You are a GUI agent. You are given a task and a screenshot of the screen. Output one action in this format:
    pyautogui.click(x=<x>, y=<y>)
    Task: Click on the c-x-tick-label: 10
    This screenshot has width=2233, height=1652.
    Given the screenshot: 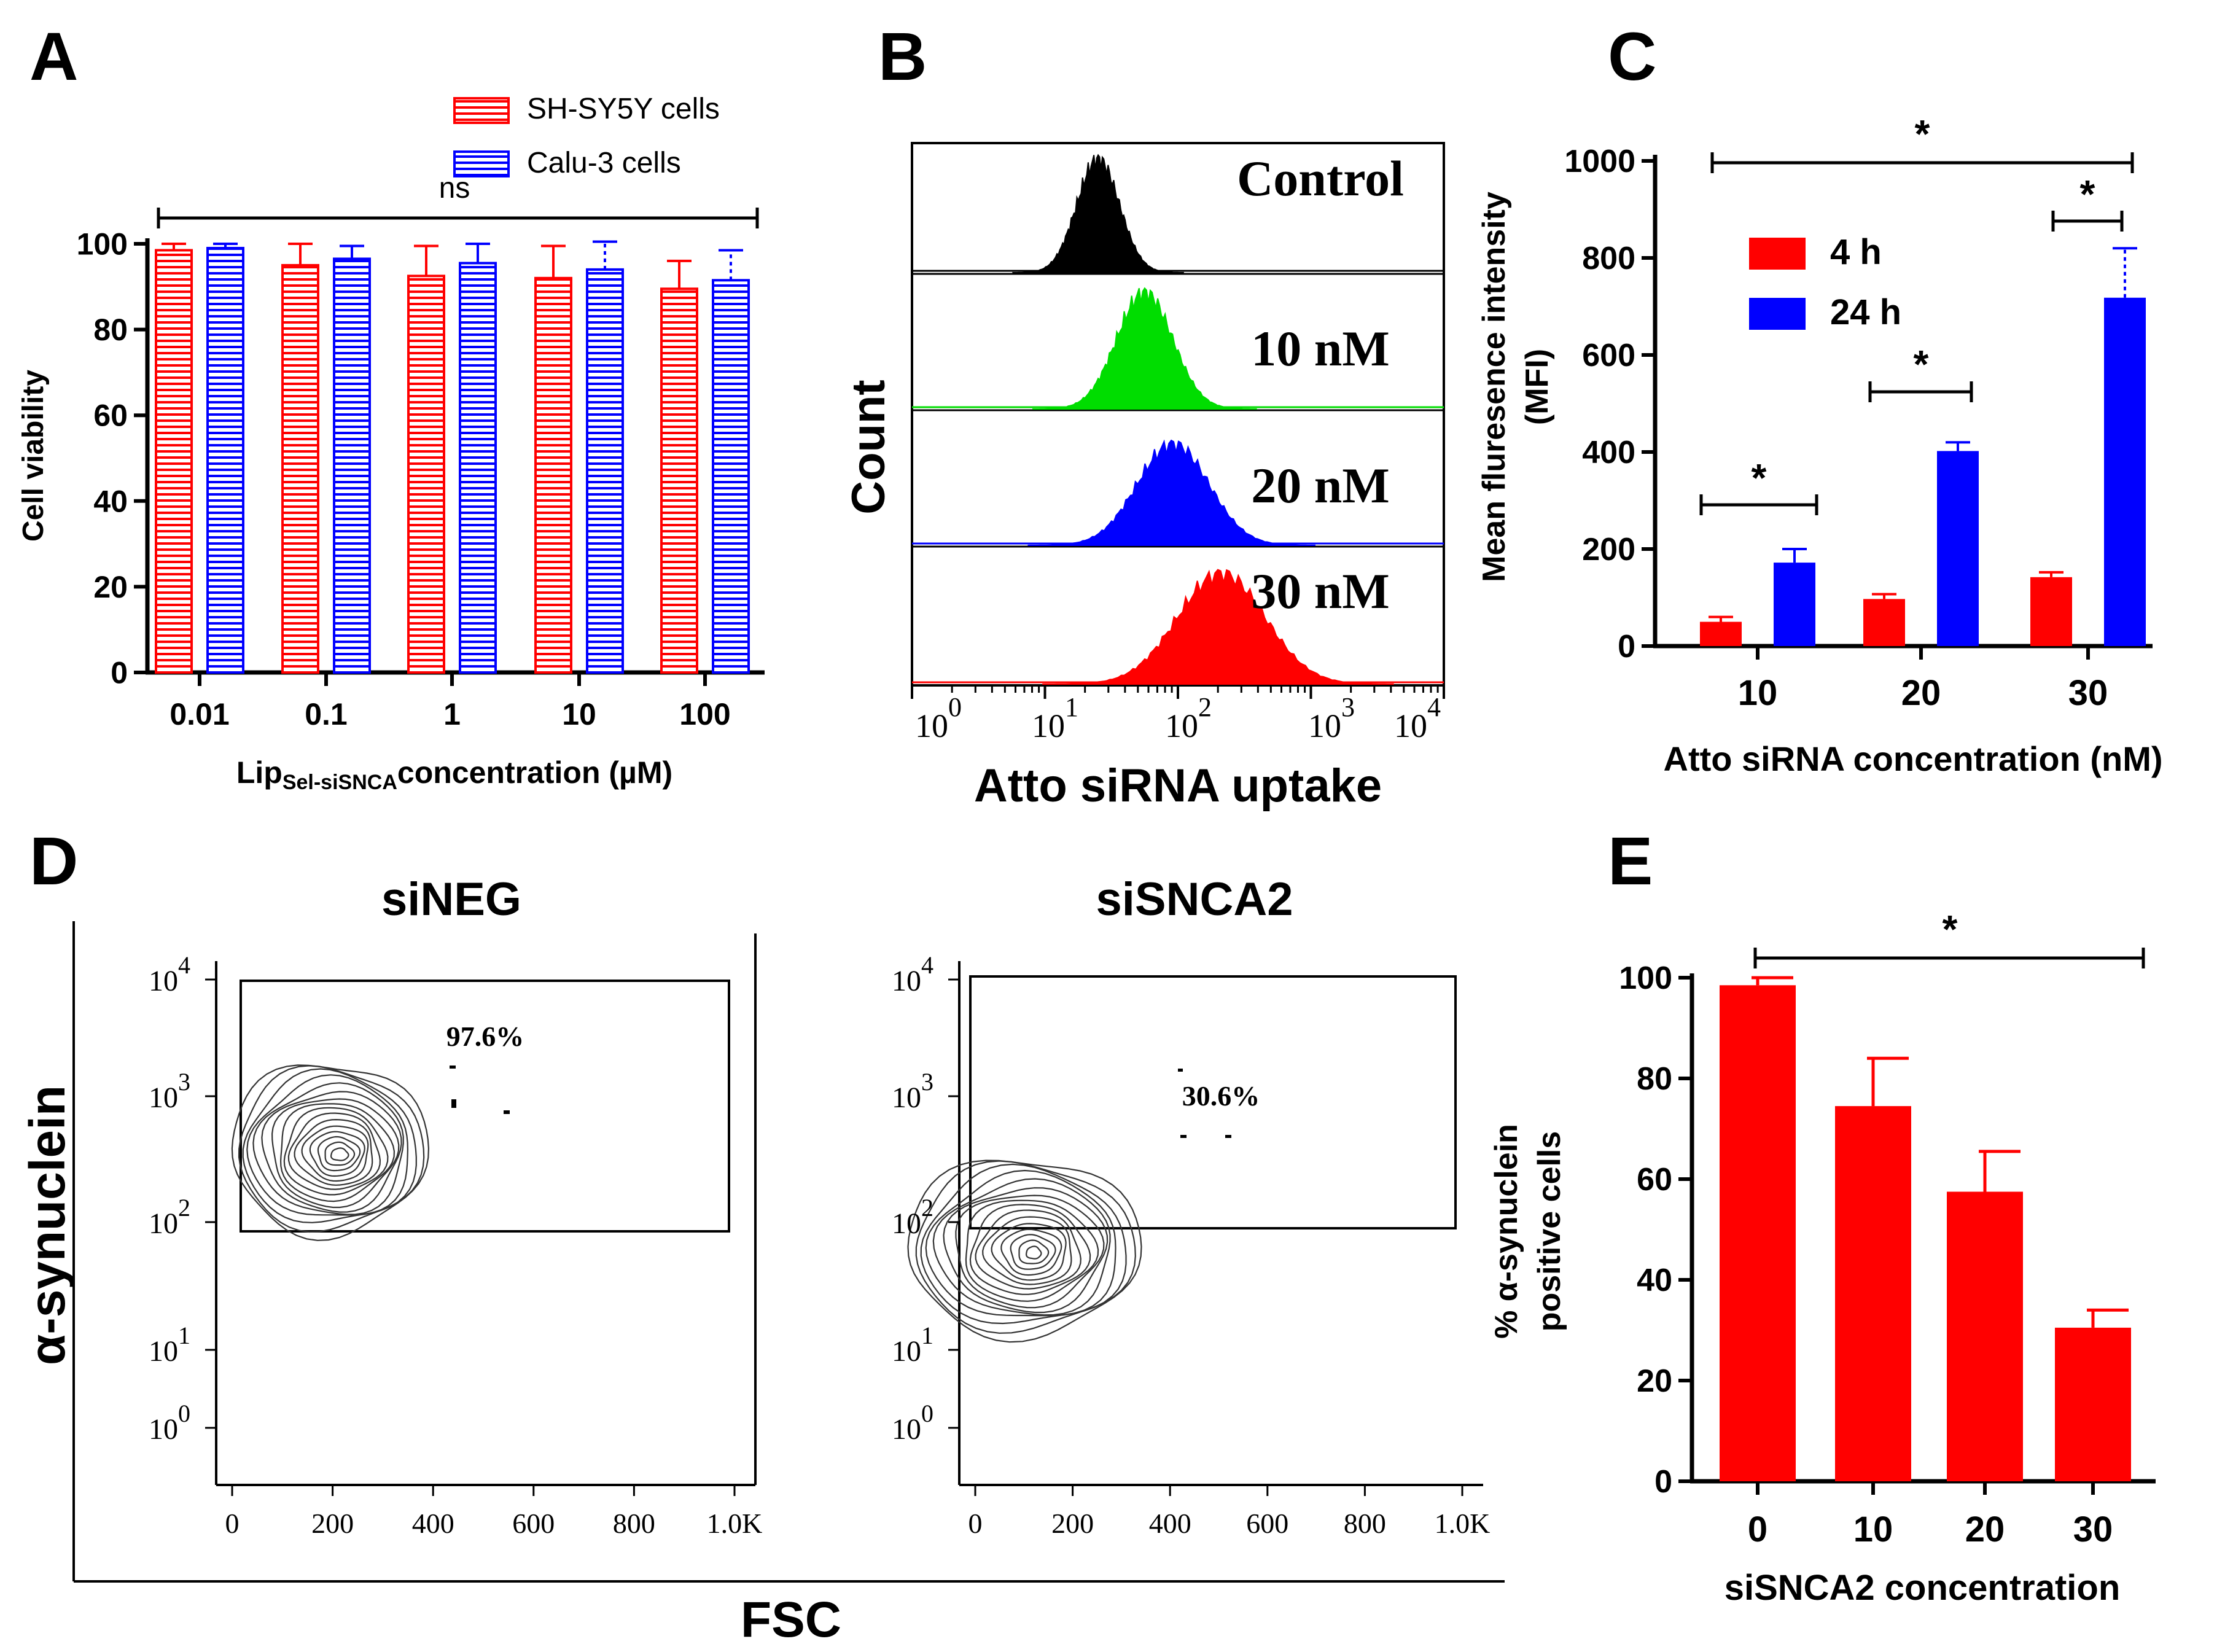 What is the action you would take?
    pyautogui.click(x=1758, y=693)
    